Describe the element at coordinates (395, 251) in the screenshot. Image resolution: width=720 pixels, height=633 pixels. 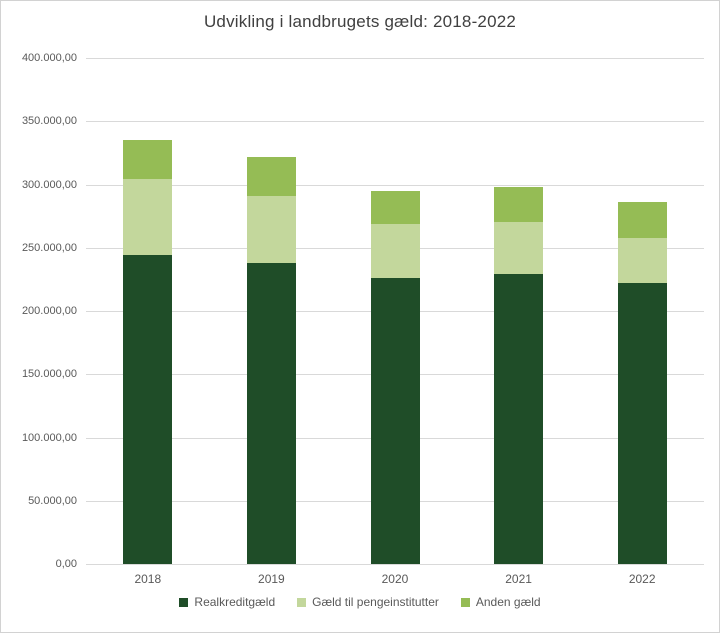
I see `bar-segment-pengeinstitutter-2020` at that location.